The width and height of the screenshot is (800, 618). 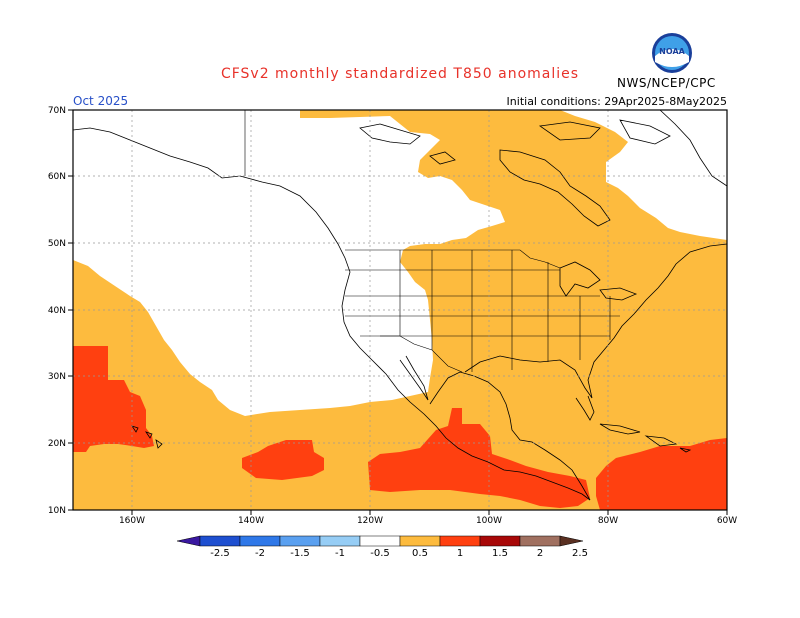 What do you see at coordinates (380, 553) in the screenshot?
I see `colorbar-label: -0.5` at bounding box center [380, 553].